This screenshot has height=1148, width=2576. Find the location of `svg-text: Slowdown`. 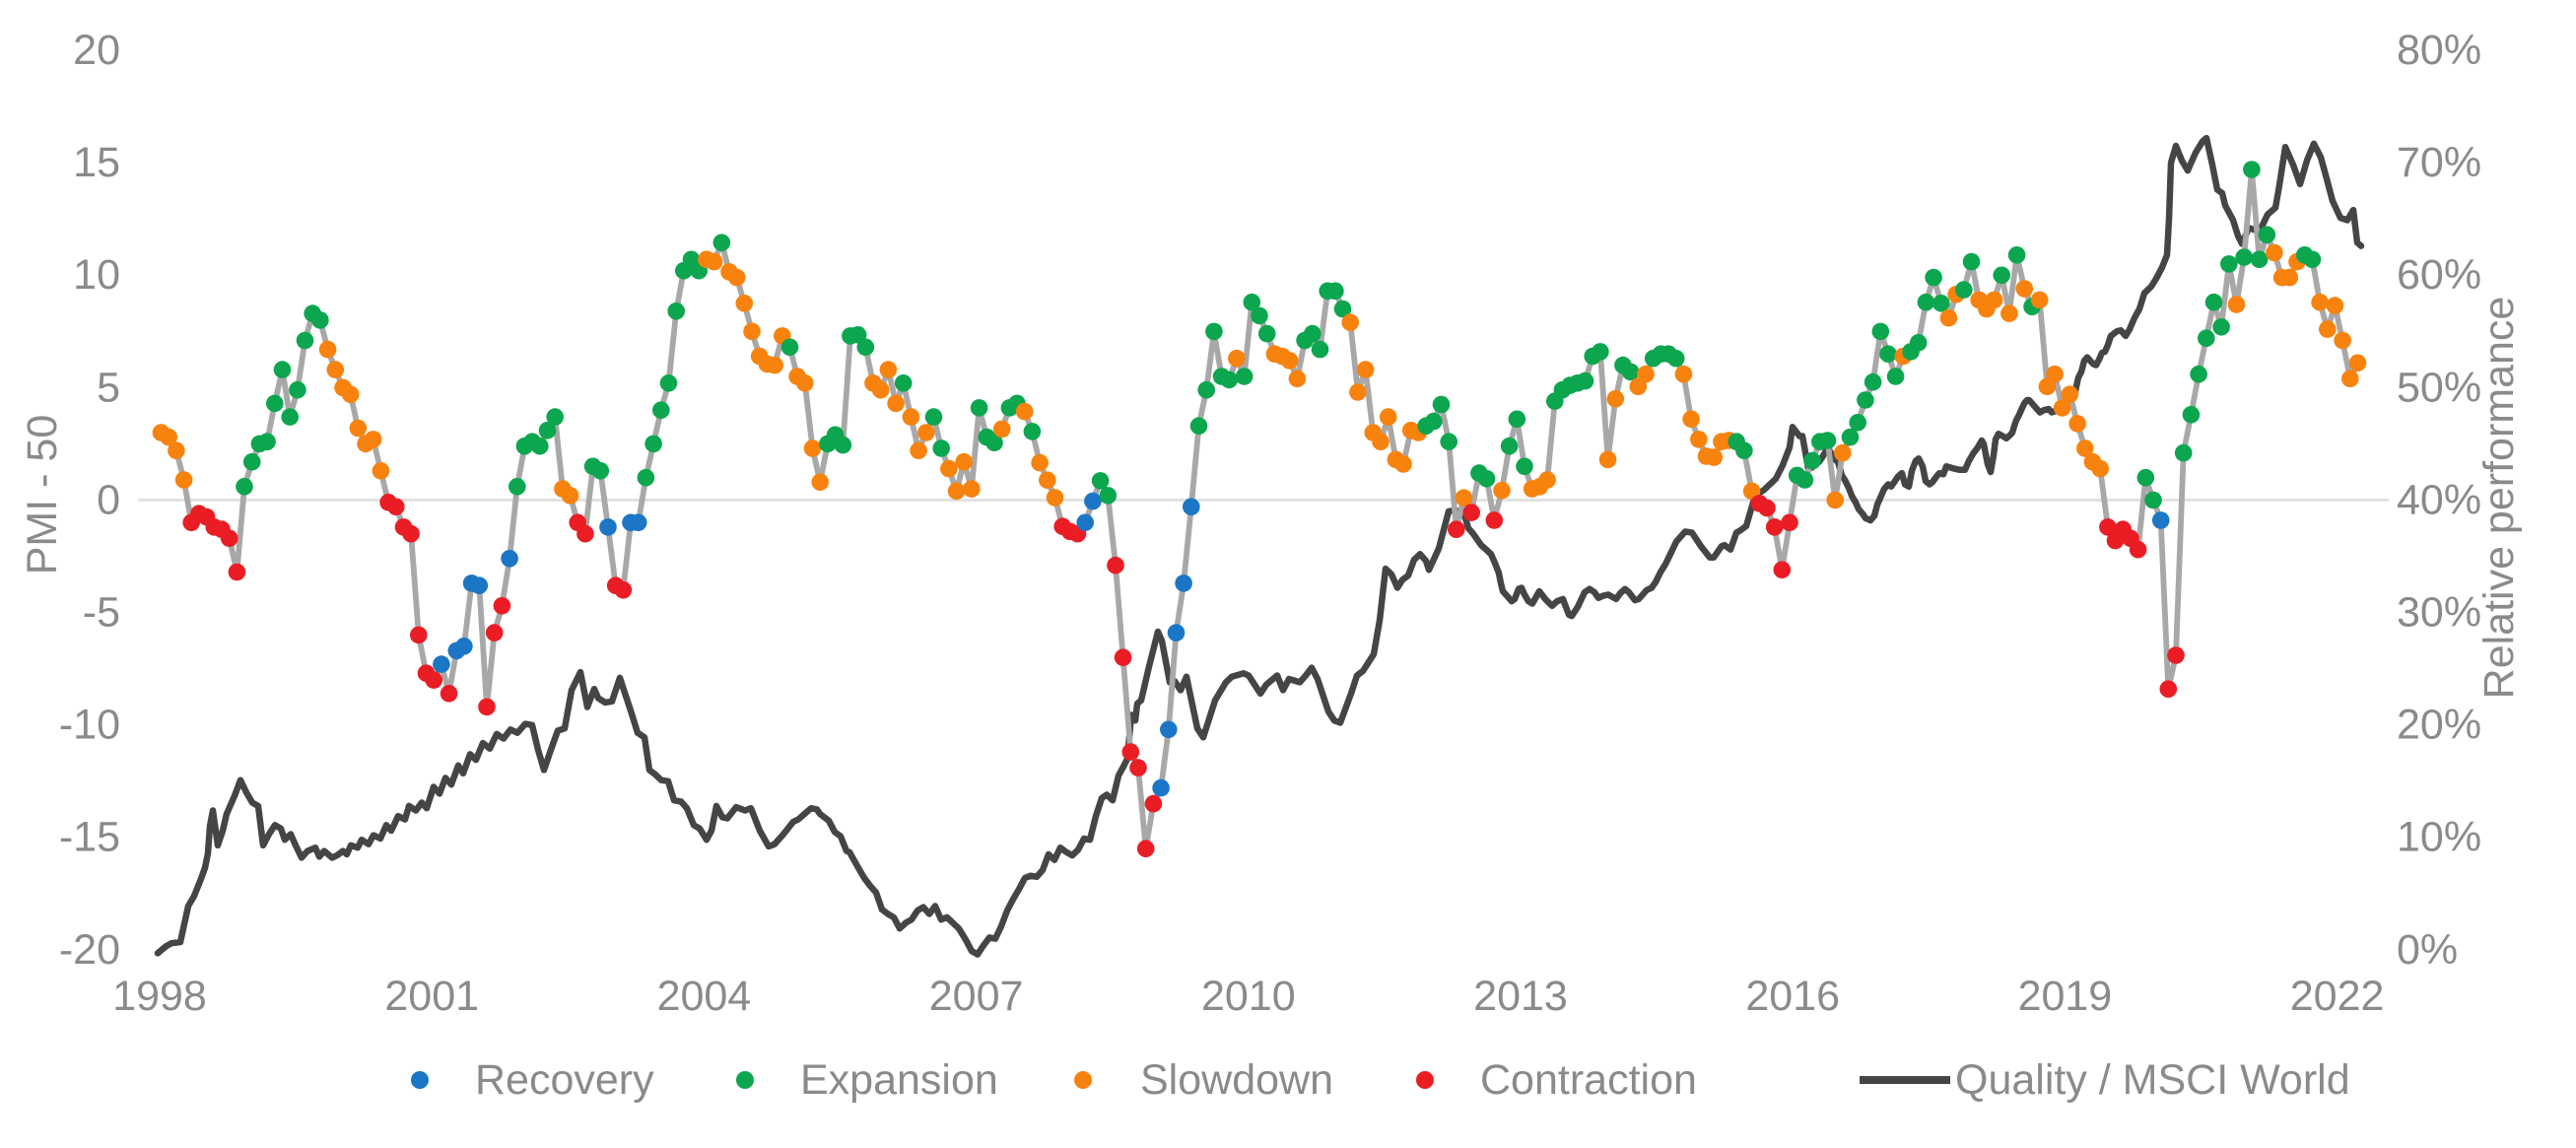

svg-text: Slowdown is located at coordinates (1236, 1080).